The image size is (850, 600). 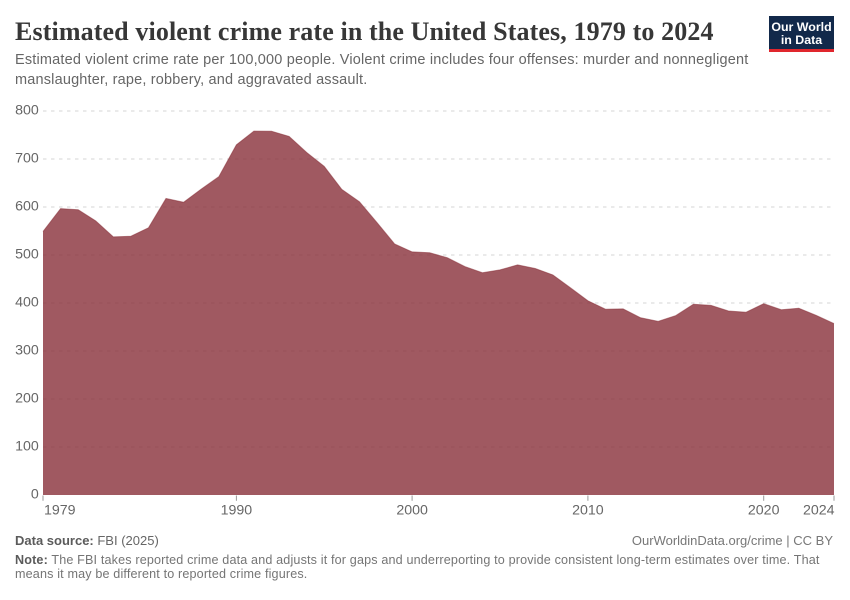 What do you see at coordinates (764, 511) in the screenshot?
I see `svg-text: 2020` at bounding box center [764, 511].